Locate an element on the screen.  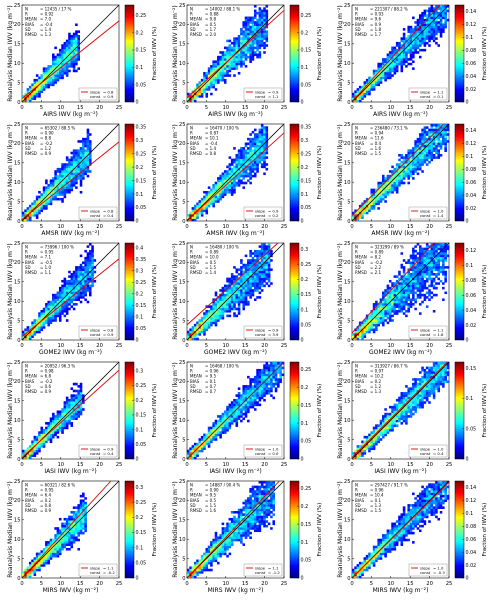
x-tick-label: 20 is located at coordinates (99, 227).